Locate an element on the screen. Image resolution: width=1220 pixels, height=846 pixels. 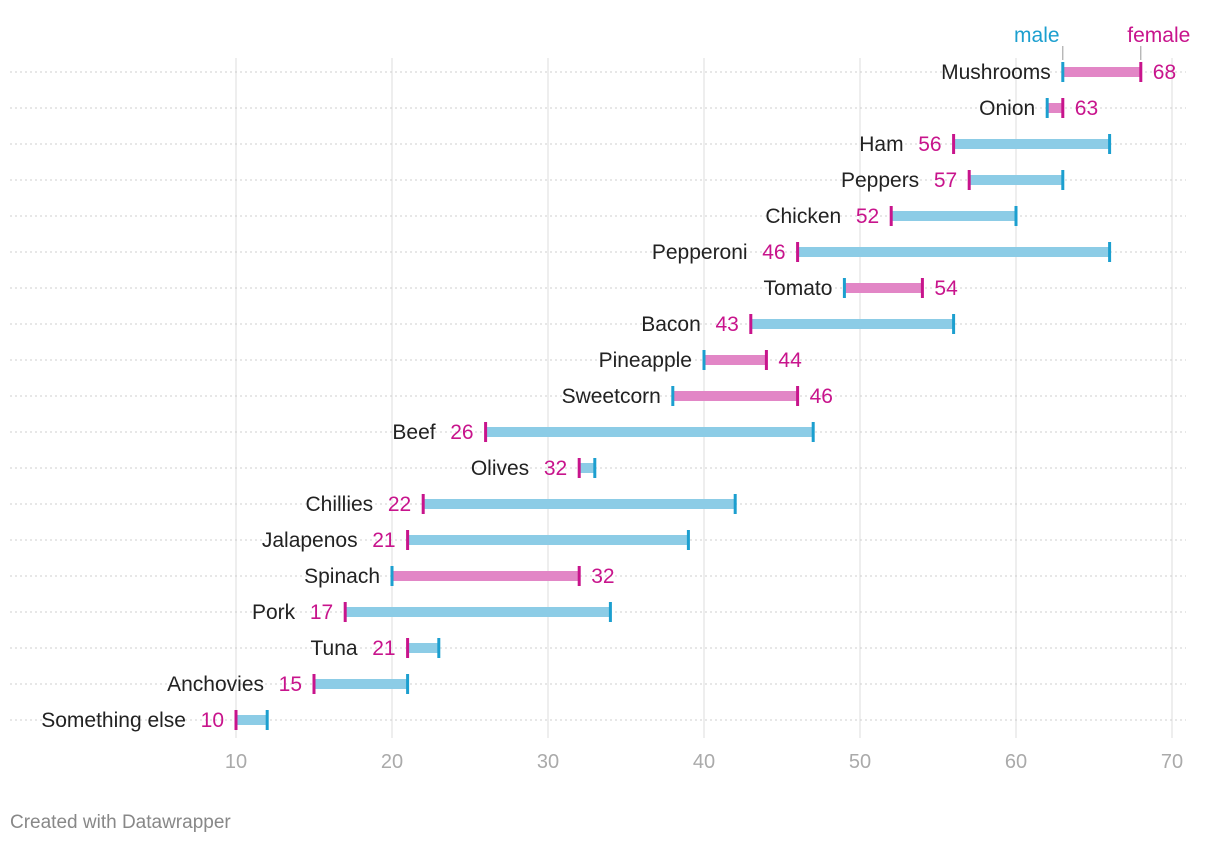
category-label: Tuna is located at coordinates (334, 648).